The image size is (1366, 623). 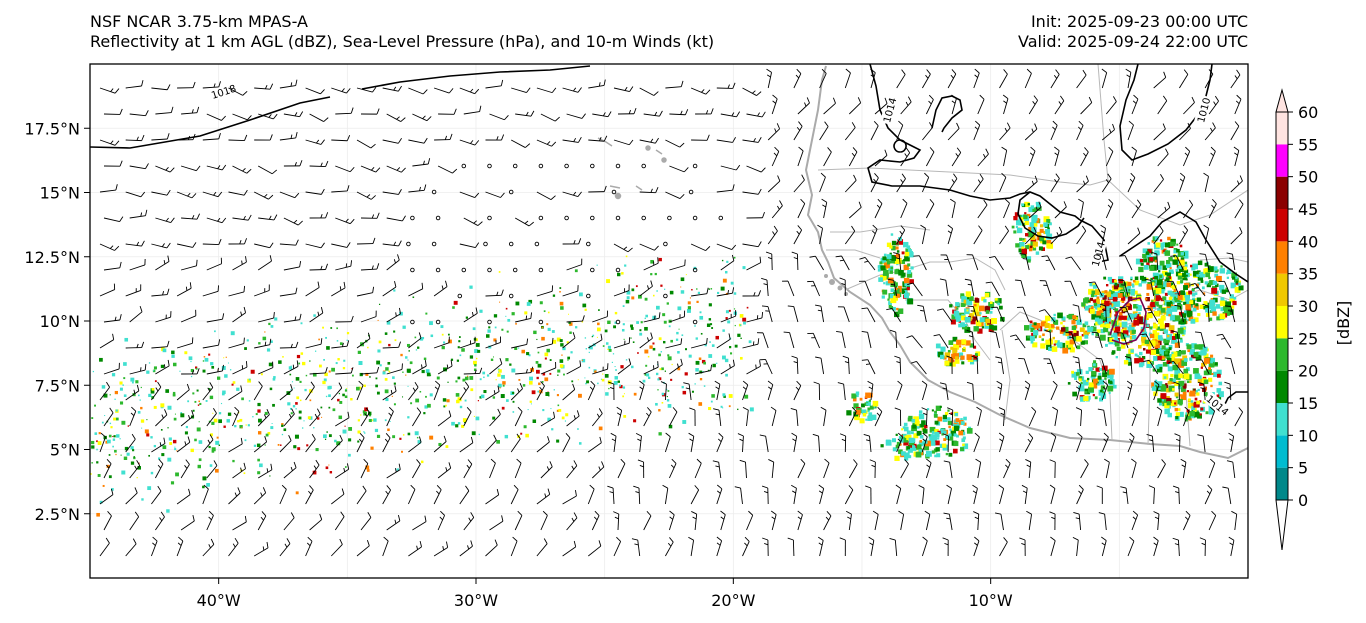 What do you see at coordinates (1303, 500) in the screenshot?
I see `colorbar-tick-label: 0` at bounding box center [1303, 500].